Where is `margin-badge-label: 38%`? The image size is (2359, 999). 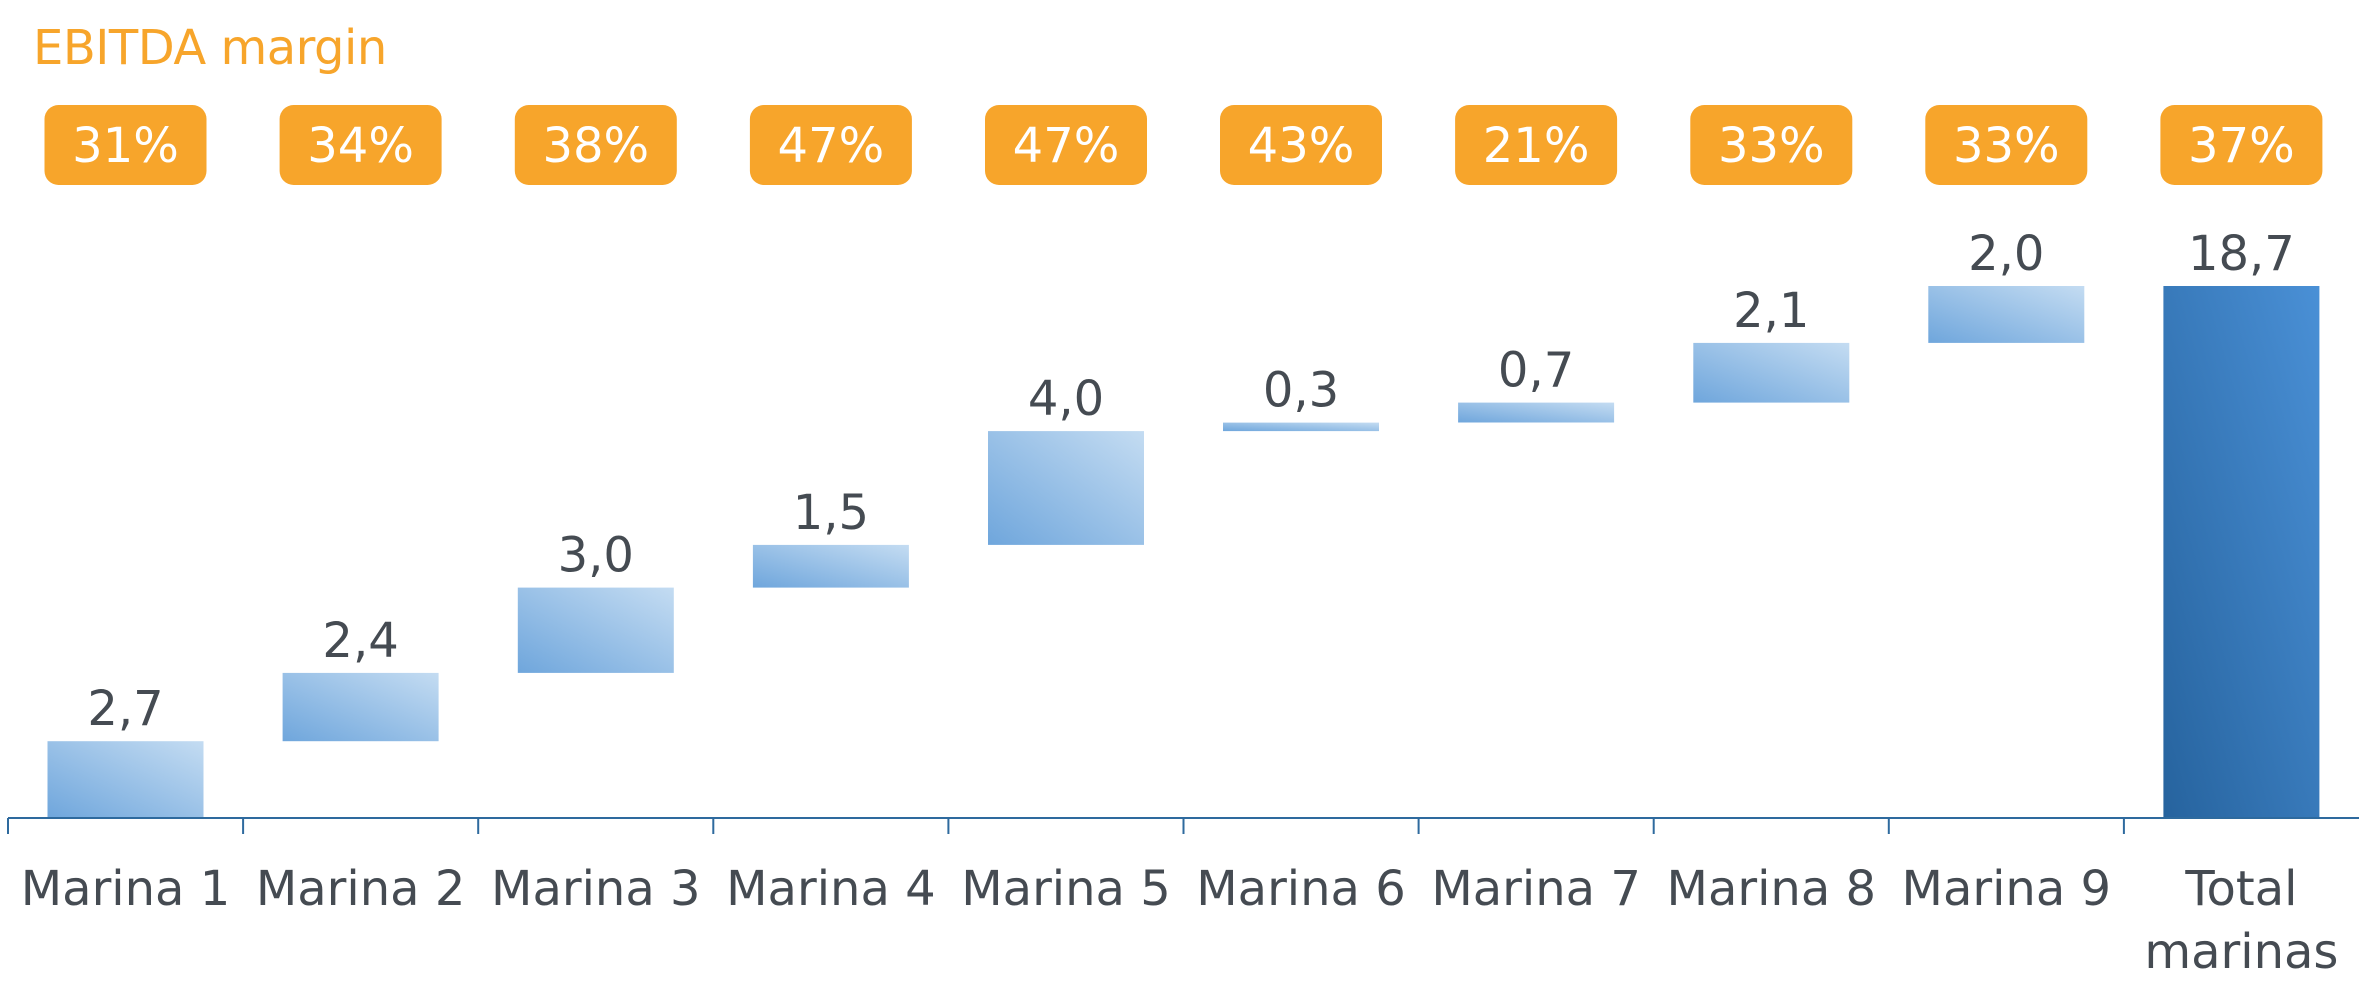 margin-badge-label: 38% is located at coordinates (595, 146).